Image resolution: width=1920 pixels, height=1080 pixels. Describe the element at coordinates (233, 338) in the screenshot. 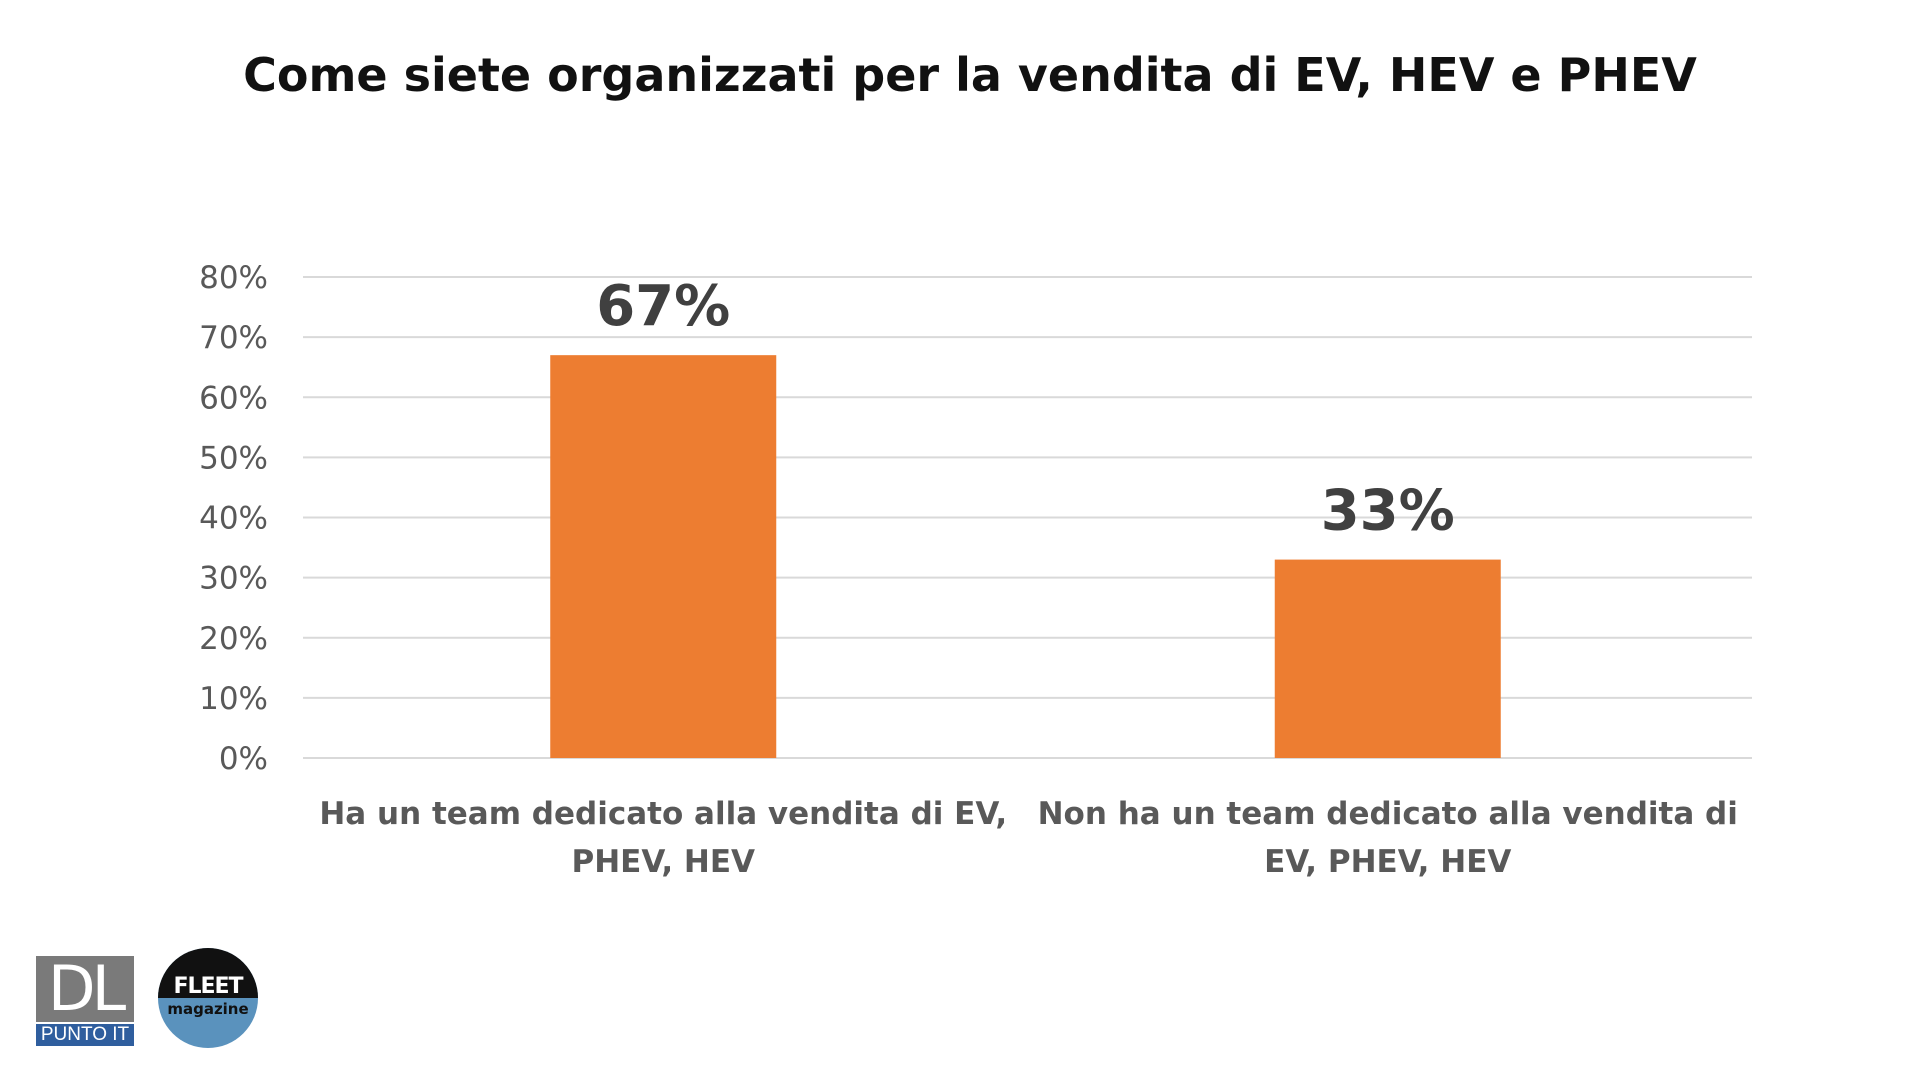

I see `y-tick-label: 70%` at that location.